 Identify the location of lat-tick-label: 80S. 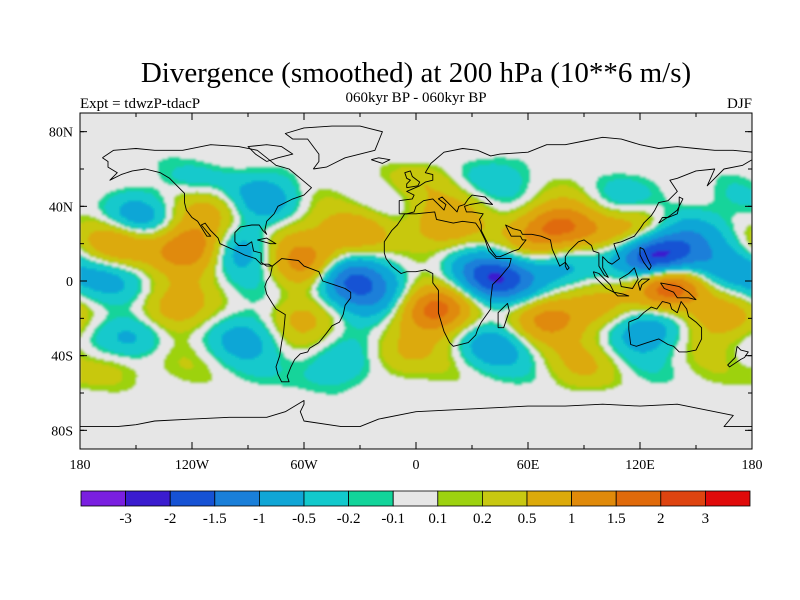
(62, 431).